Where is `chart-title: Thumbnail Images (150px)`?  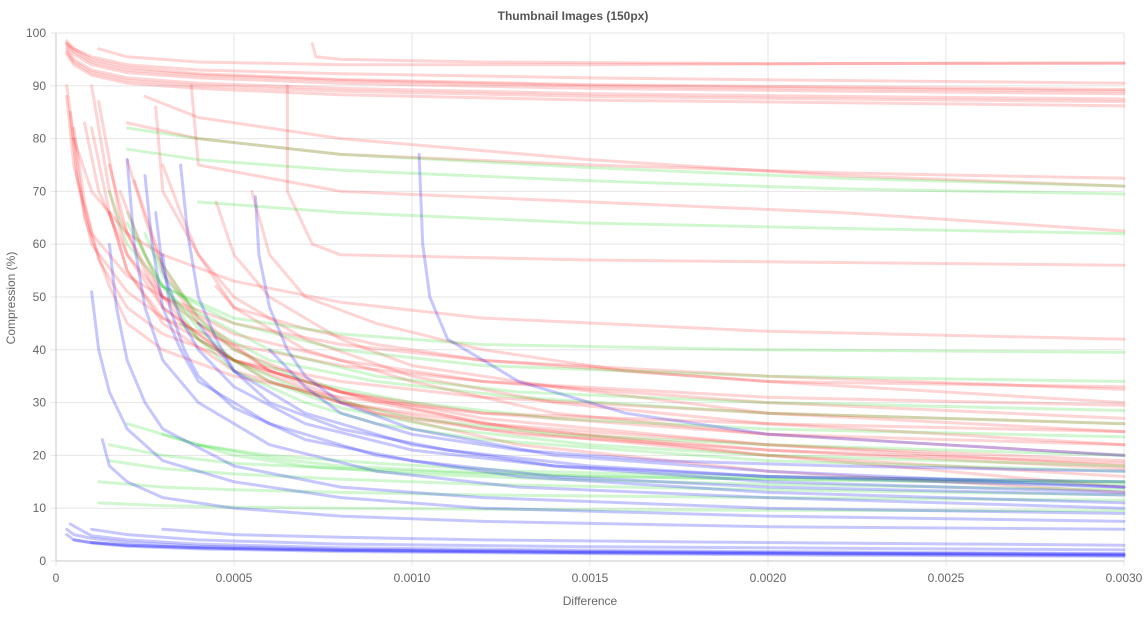
chart-title: Thumbnail Images (150px) is located at coordinates (573, 16).